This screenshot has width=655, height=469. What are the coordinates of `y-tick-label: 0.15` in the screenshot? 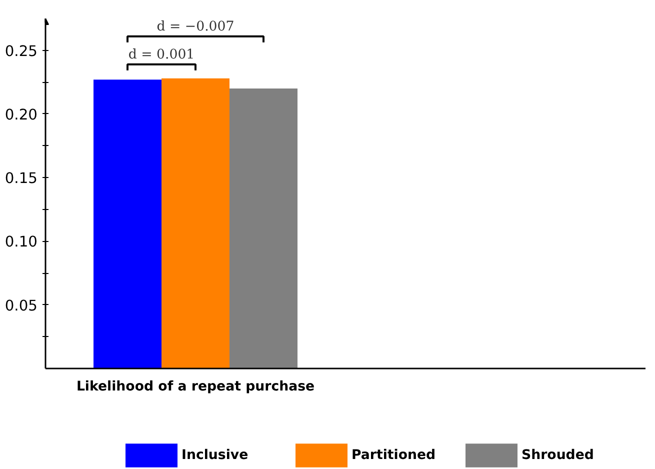 It's located at (21, 179).